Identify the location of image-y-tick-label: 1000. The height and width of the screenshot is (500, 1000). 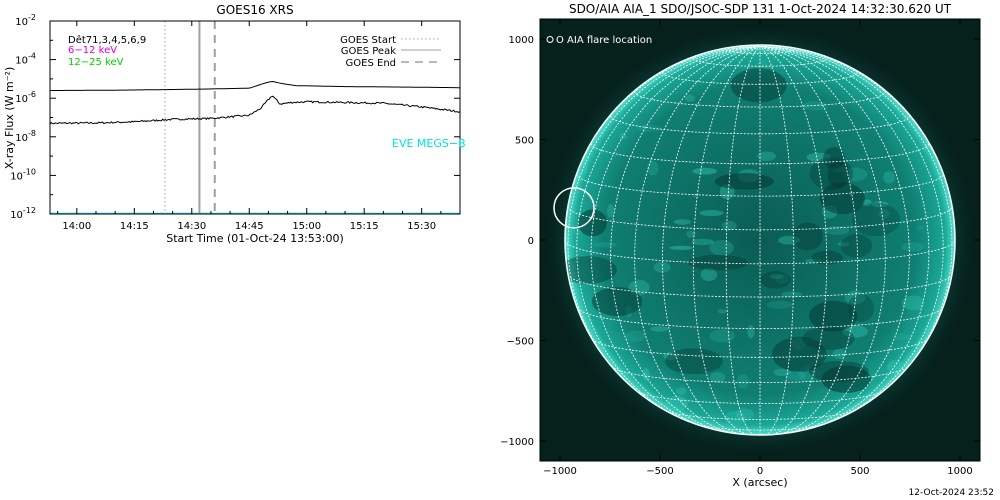
(521, 40).